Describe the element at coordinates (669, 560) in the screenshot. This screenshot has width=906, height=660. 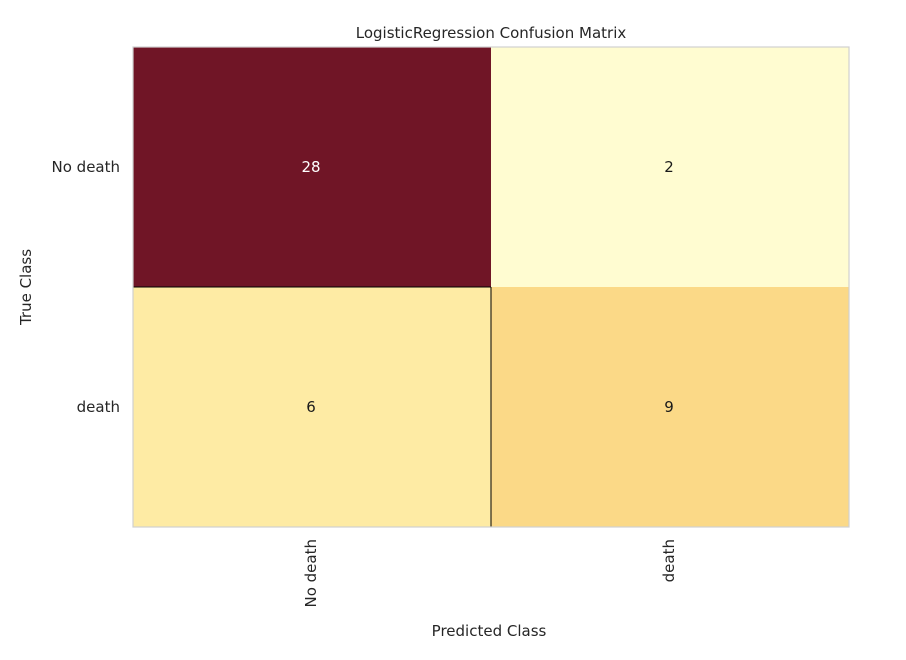
I see `x-tick-label-1: death` at that location.